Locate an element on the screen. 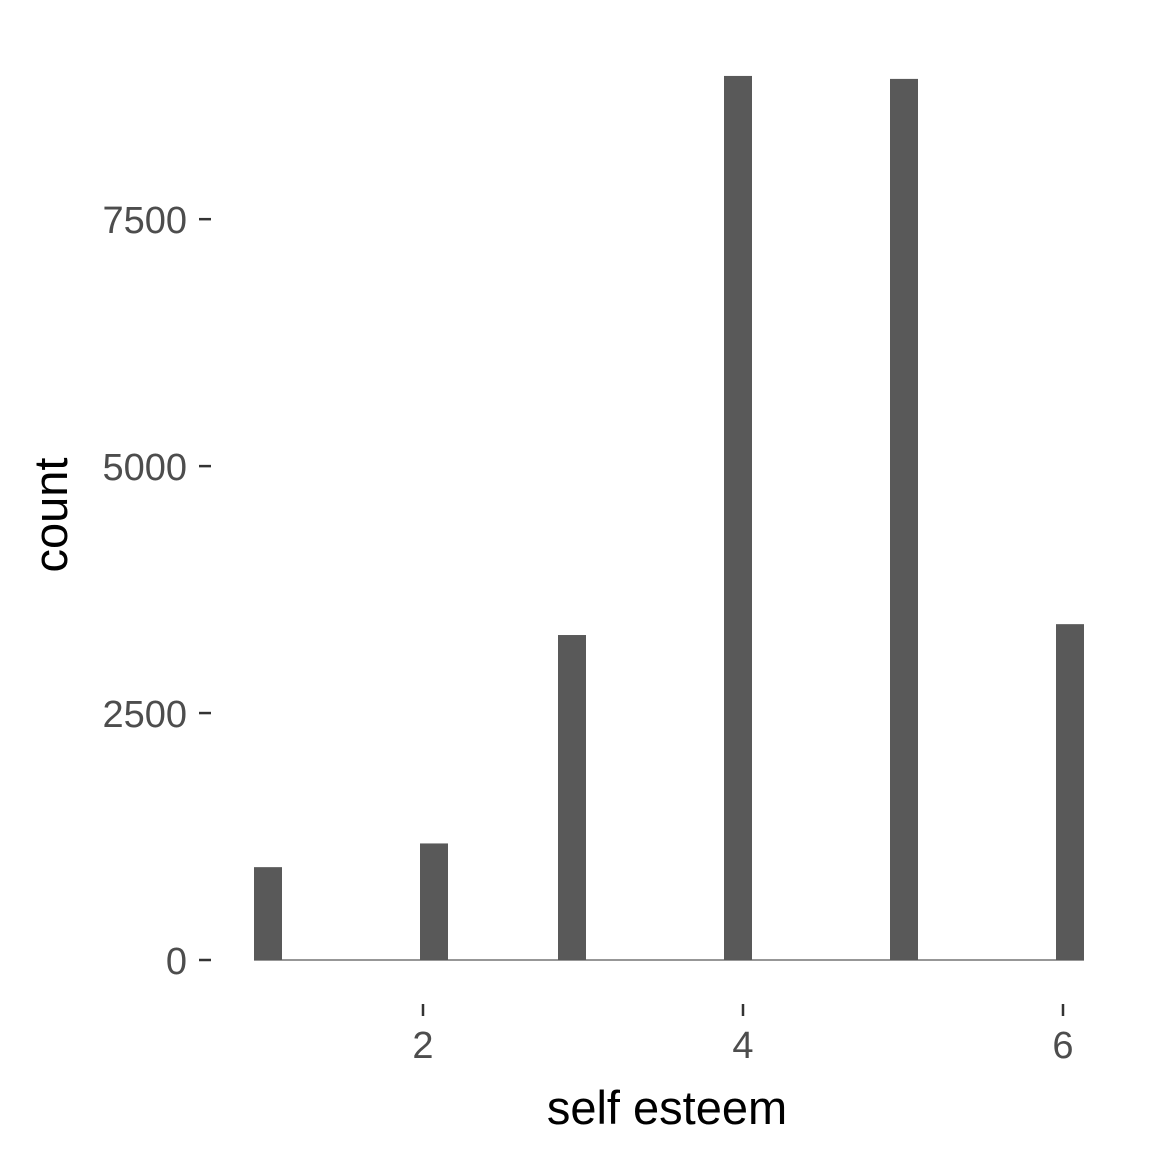 The image size is (1152, 1152). y-axis-title: count is located at coordinates (50, 515).